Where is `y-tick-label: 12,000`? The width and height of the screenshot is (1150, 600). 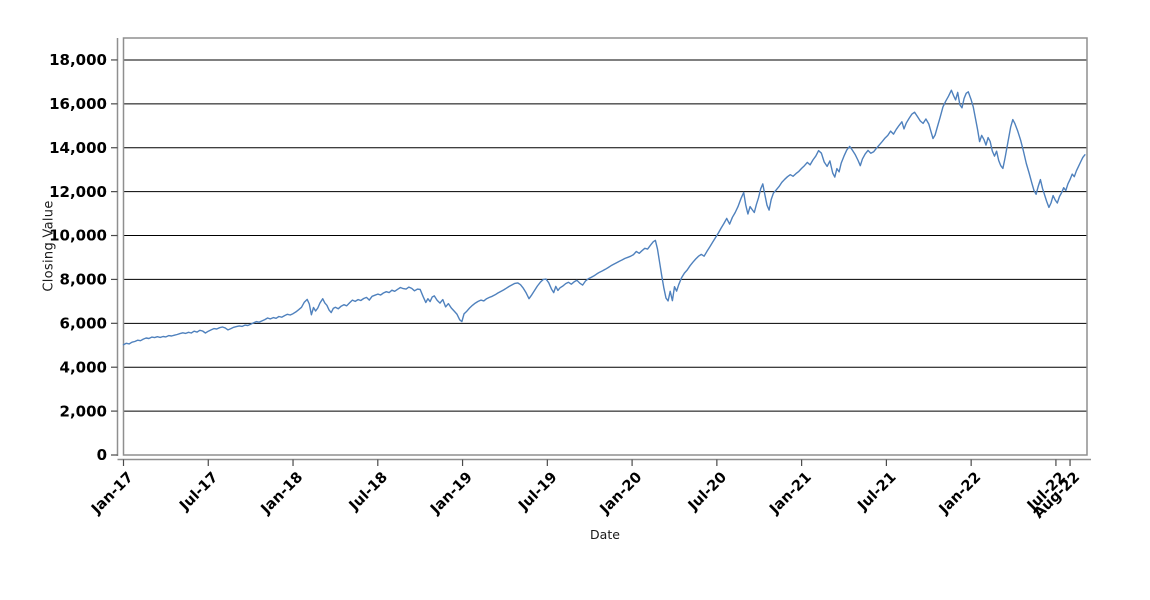
y-tick-label: 12,000 is located at coordinates (78, 192).